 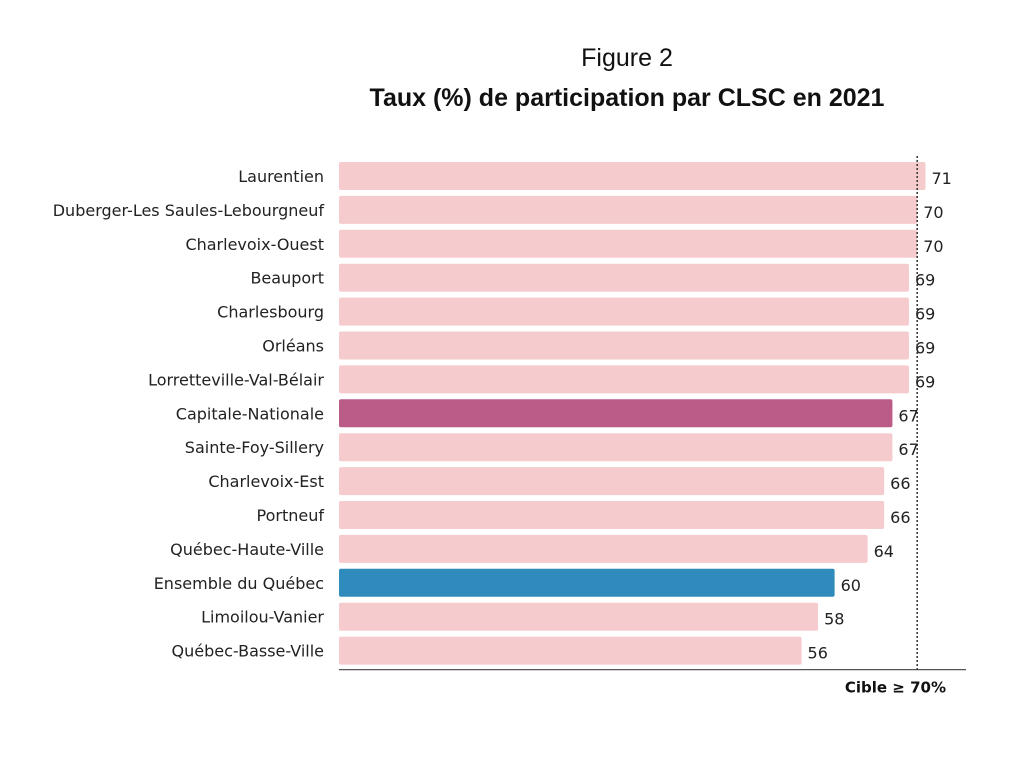 What do you see at coordinates (933, 212) in the screenshot?
I see `value-label-duberger-les-saules-lebourgneuf: 70` at bounding box center [933, 212].